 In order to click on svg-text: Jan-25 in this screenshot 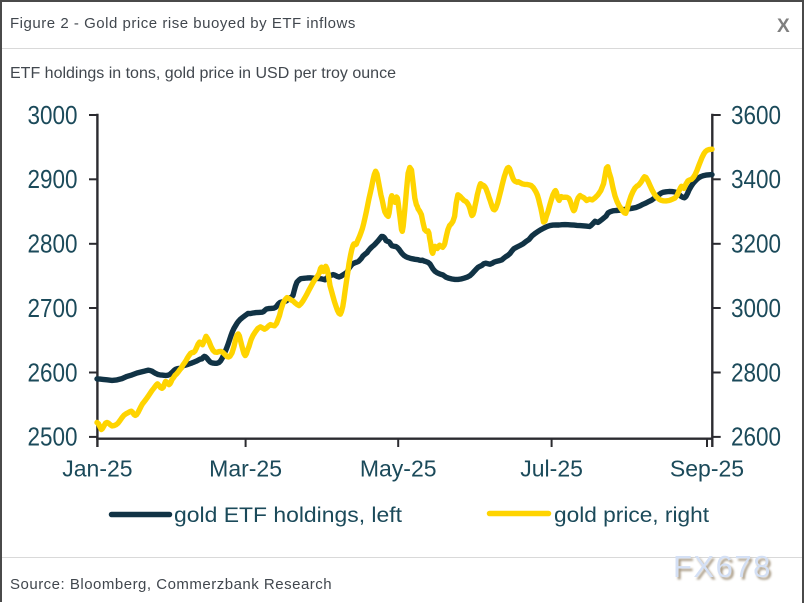, I will do `click(97, 469)`.